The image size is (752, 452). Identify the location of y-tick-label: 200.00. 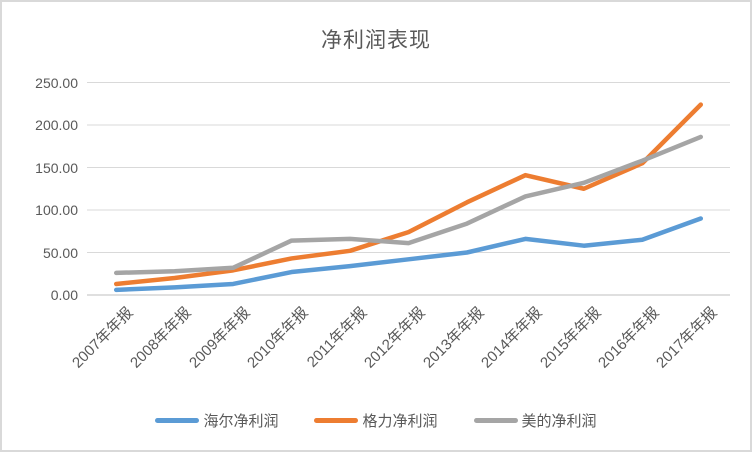
(56, 125).